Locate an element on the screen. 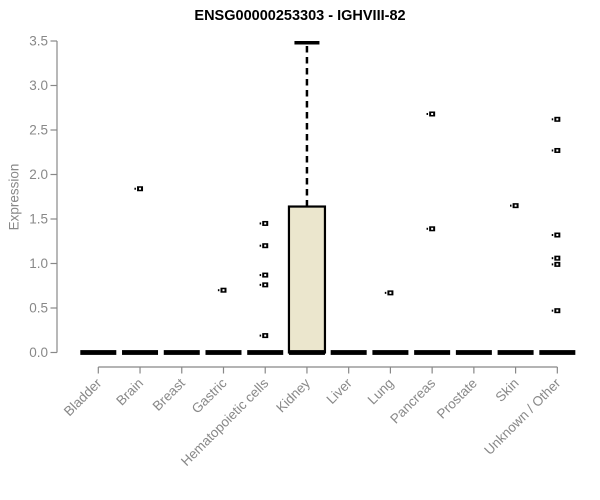 The image size is (600, 500). y-tick-label: 1.5 is located at coordinates (38, 219).